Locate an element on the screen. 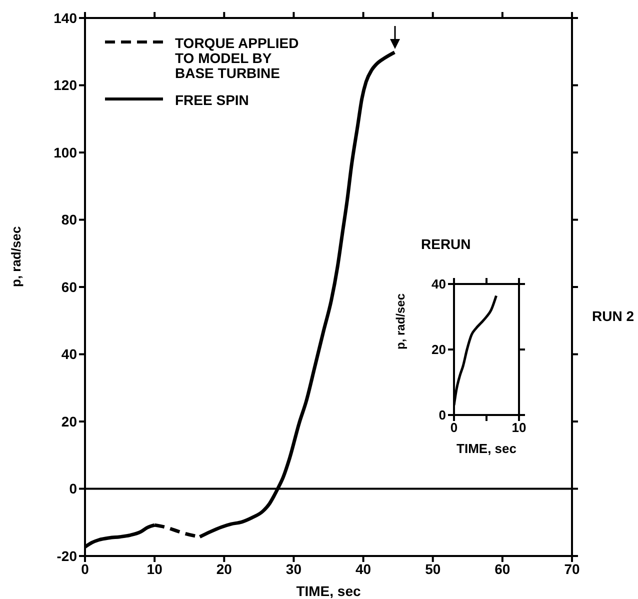 The width and height of the screenshot is (638, 599). y-tick-label: -20 is located at coordinates (67, 556).